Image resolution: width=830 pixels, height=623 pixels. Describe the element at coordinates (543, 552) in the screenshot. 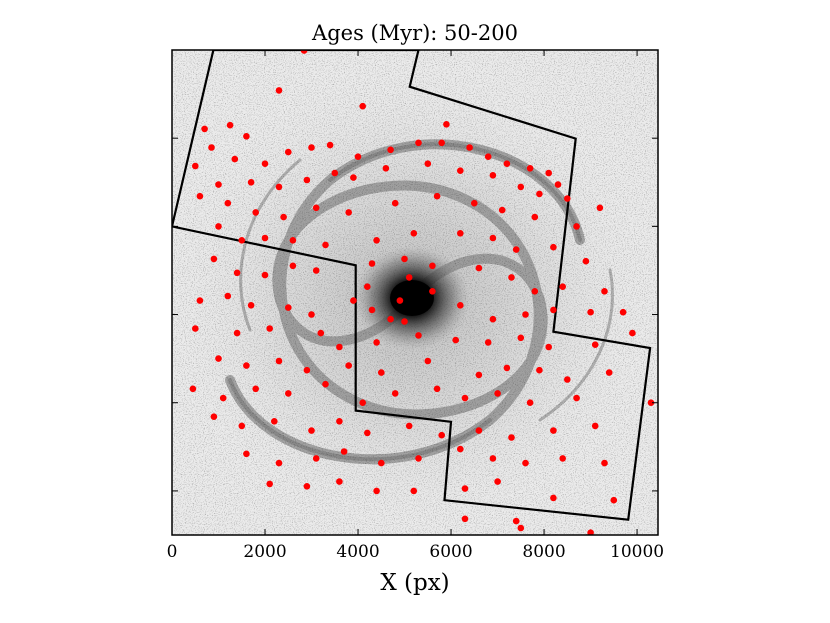

I see `x-tick-label-4: 8000` at that location.